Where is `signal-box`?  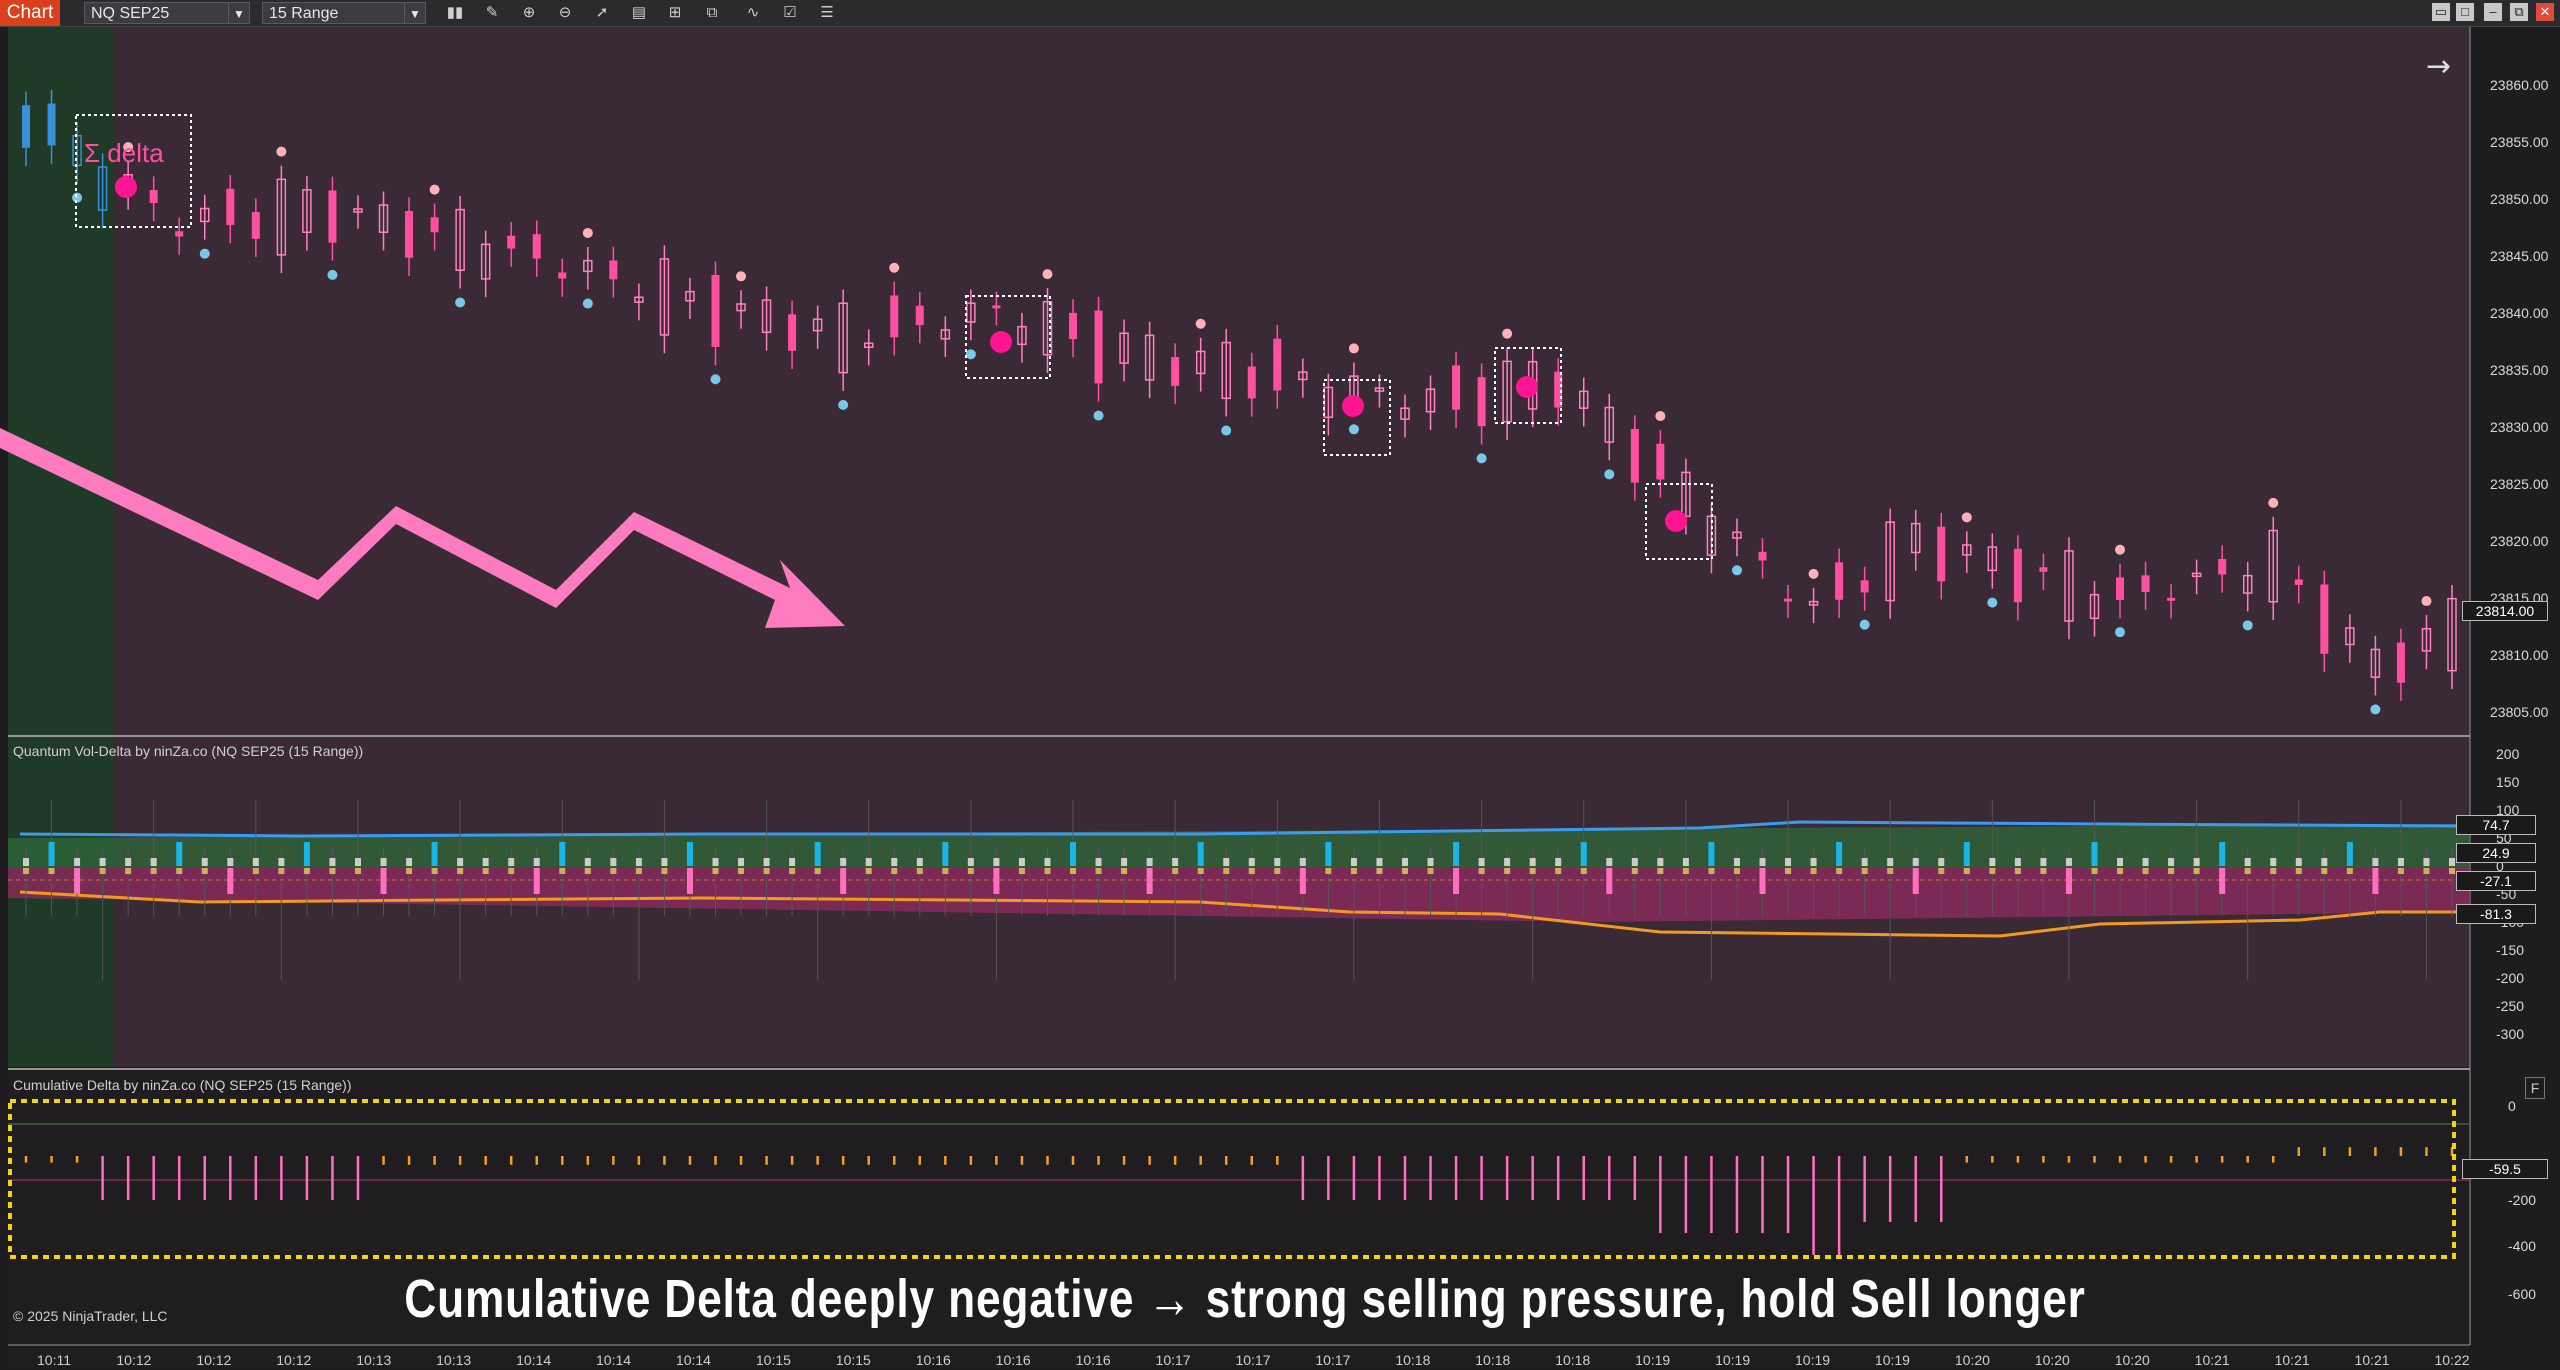 signal-box is located at coordinates (1679, 521).